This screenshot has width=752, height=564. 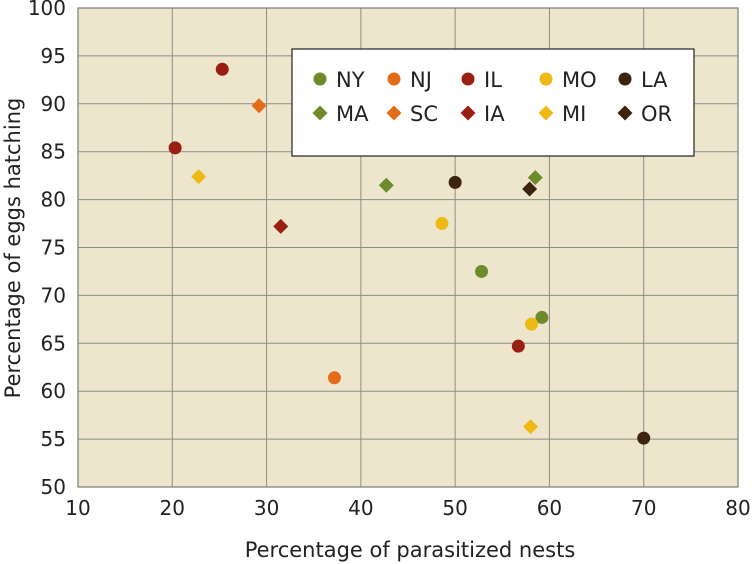 What do you see at coordinates (643, 508) in the screenshot?
I see `x-tick-label: 70` at bounding box center [643, 508].